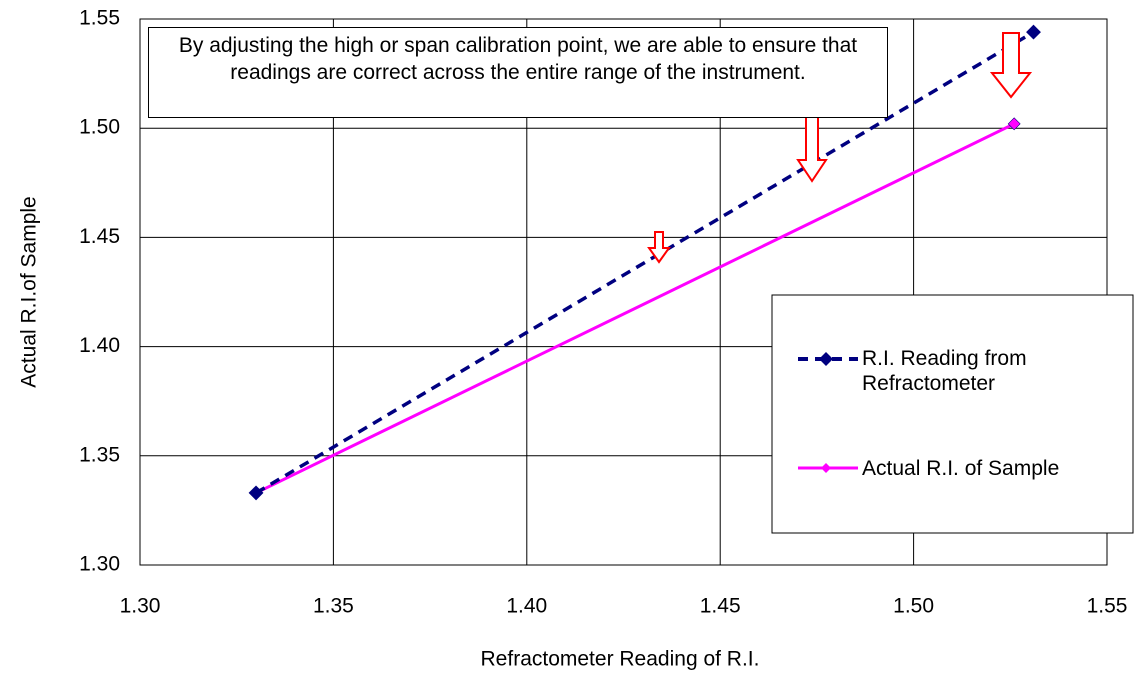 The image size is (1135, 676). Describe the element at coordinates (333, 606) in the screenshot. I see `x-tick-label: 1.35` at that location.